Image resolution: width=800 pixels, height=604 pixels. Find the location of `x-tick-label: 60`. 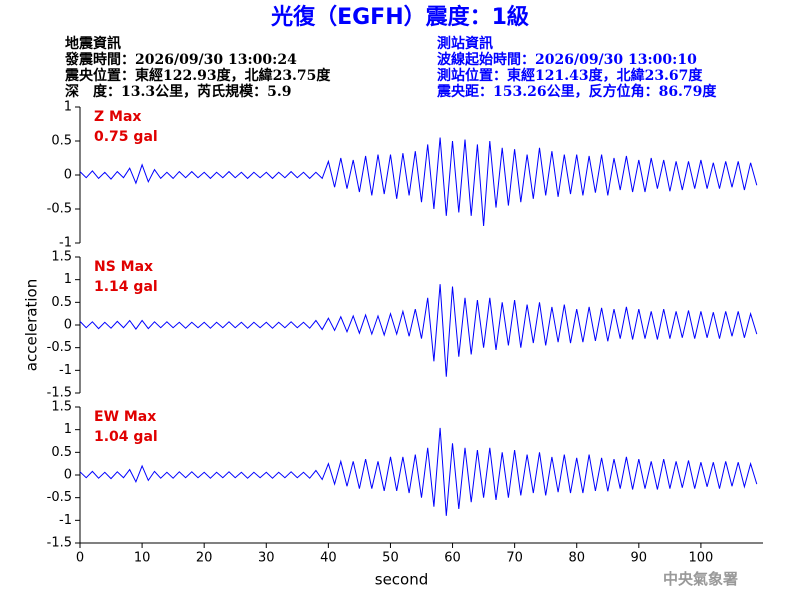

x-tick-label: 60 is located at coordinates (452, 558).